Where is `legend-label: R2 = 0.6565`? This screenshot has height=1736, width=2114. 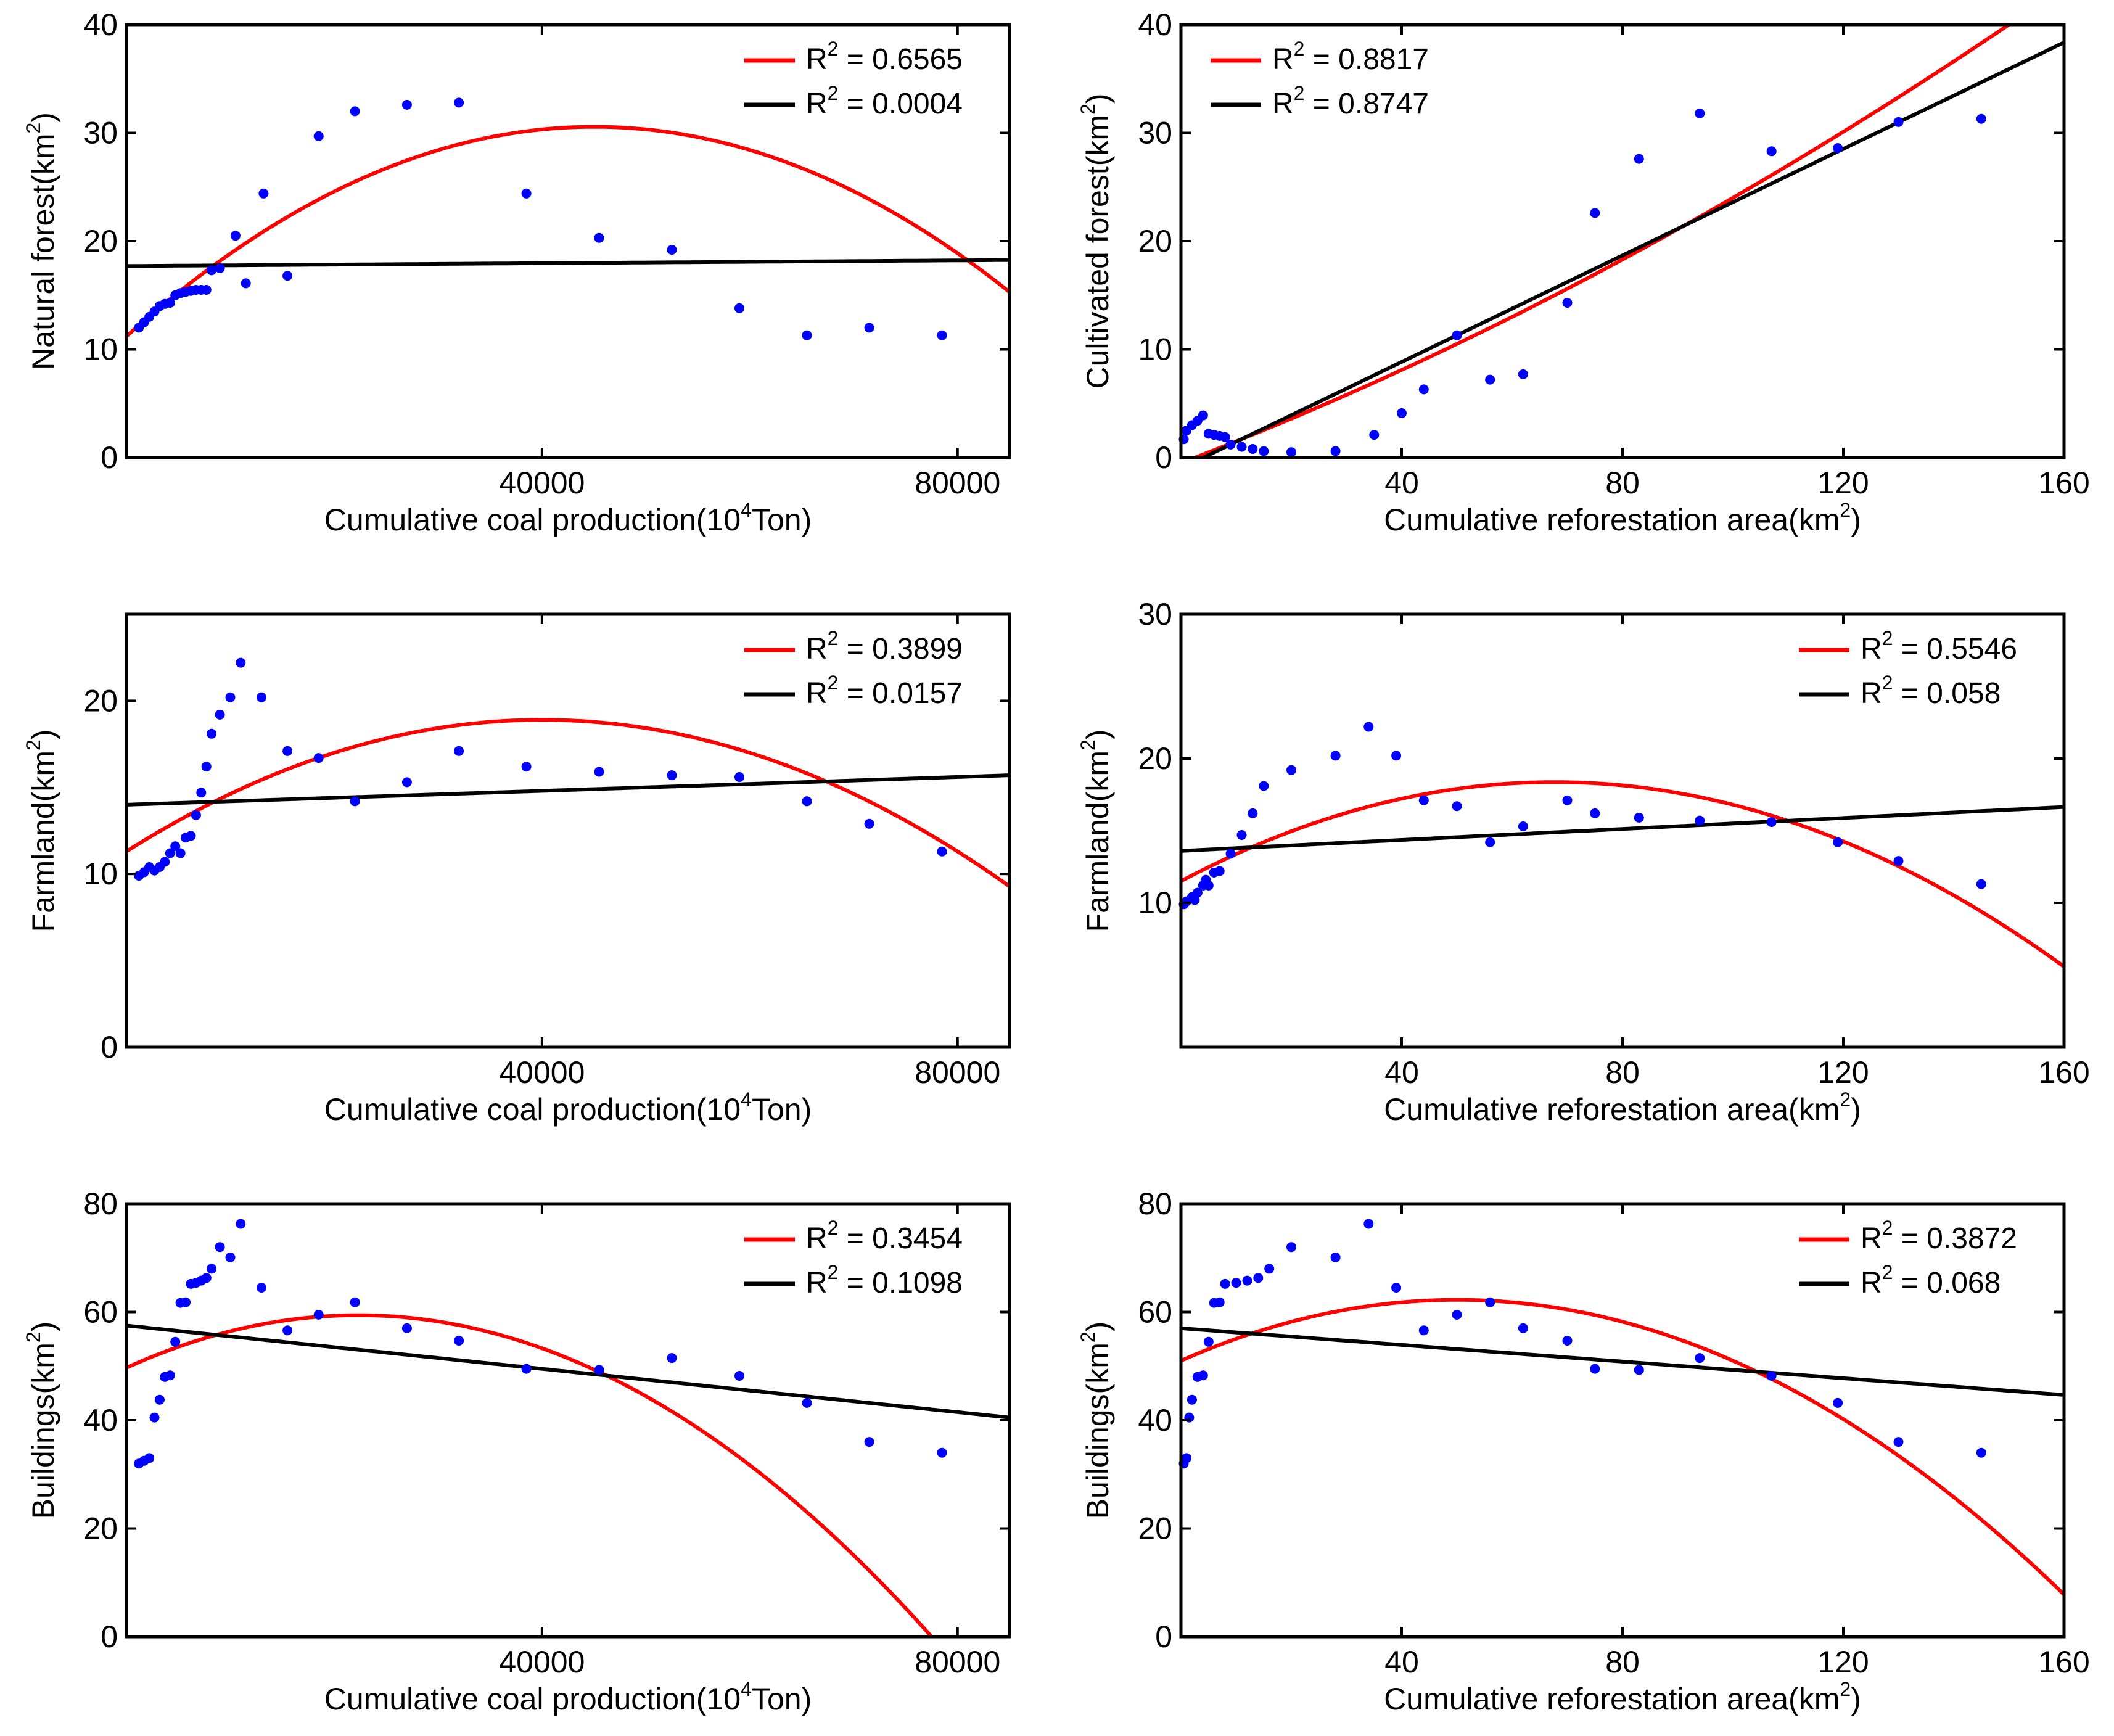
legend-label: R2 = 0.6565 is located at coordinates (885, 57).